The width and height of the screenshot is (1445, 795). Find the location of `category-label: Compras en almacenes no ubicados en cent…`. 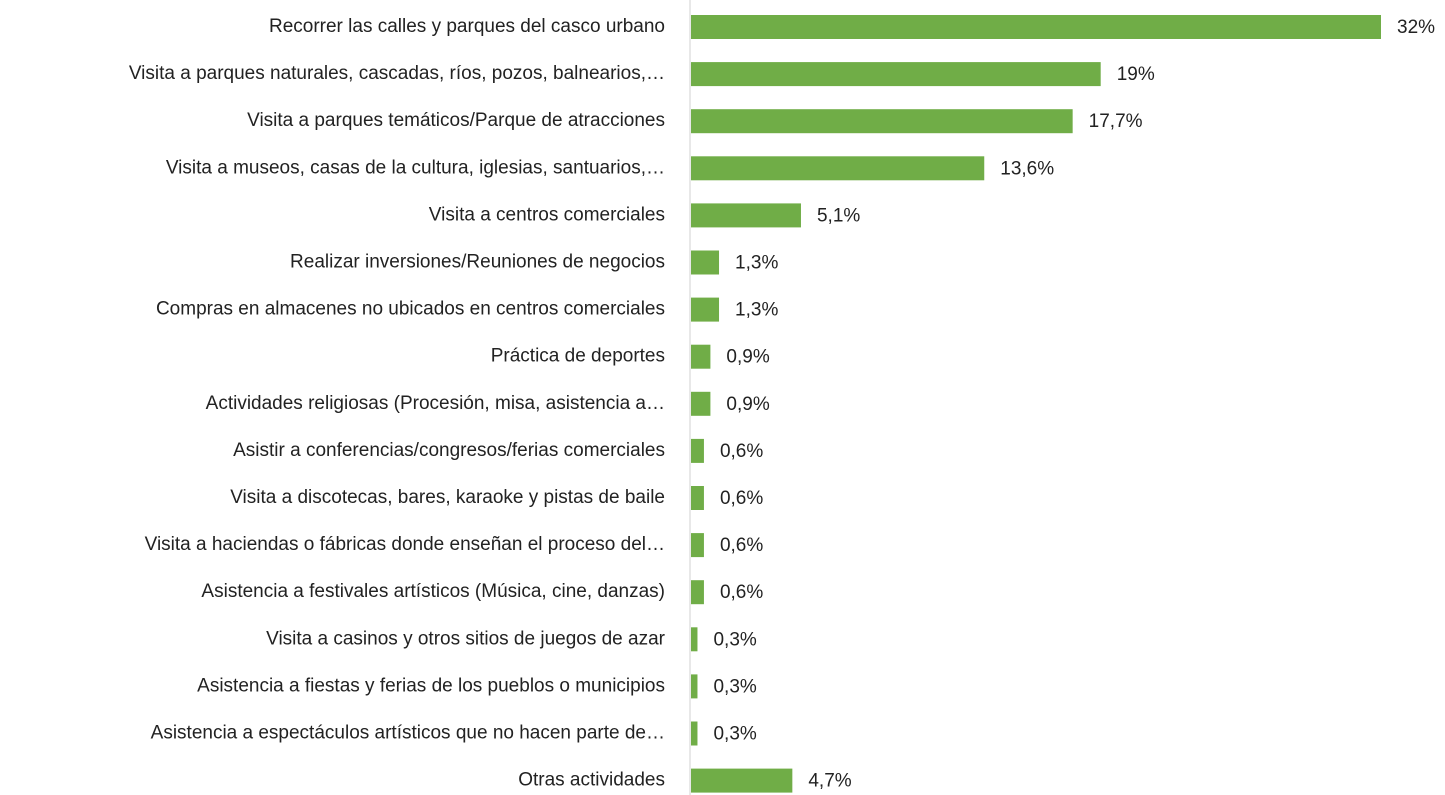

category-label: Compras en almacenes no ubicados en cent… is located at coordinates (410, 309).